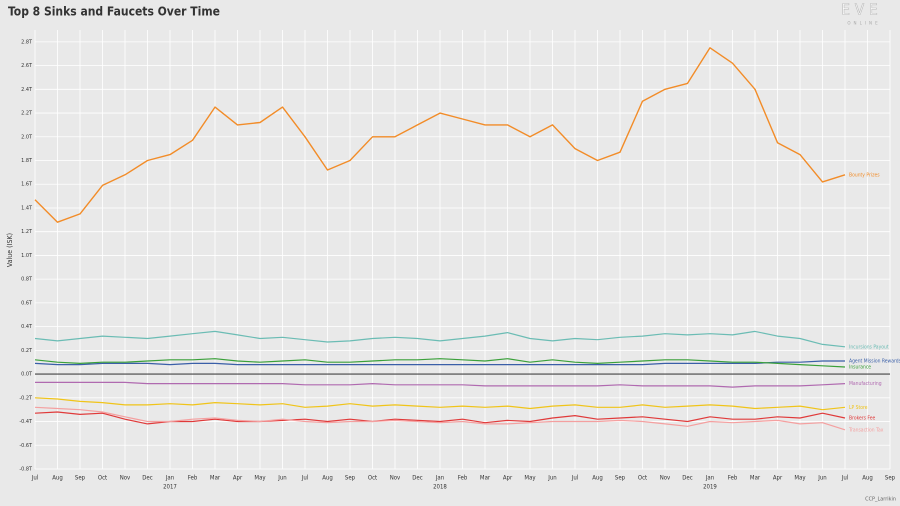  I want to click on y-tick-label: 2.0T, so click(27, 137).